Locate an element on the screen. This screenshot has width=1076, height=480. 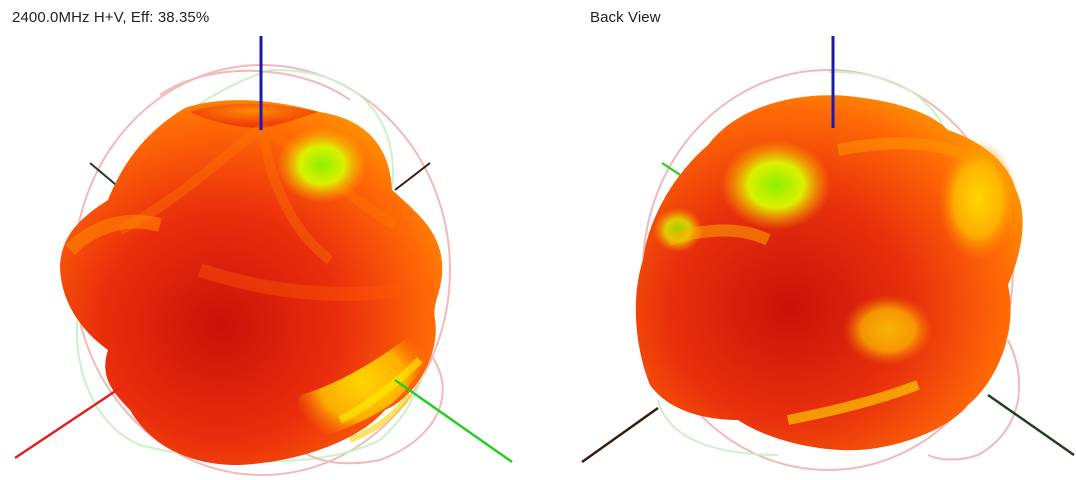
pattern-top-lobe is located at coordinates (254, 115).